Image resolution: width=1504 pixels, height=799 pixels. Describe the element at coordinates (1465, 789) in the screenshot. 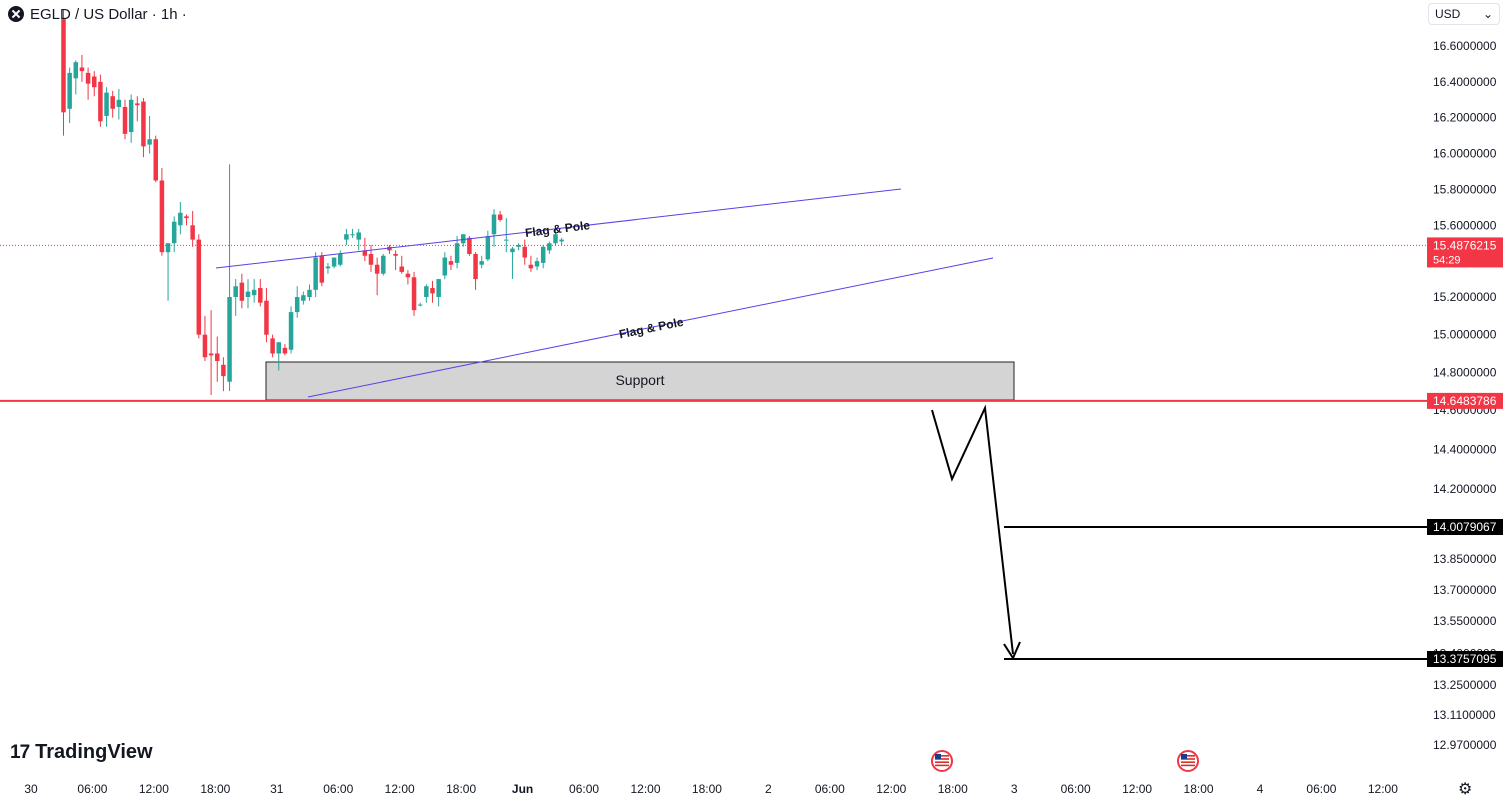

I see `gear-icon: ⚙` at that location.